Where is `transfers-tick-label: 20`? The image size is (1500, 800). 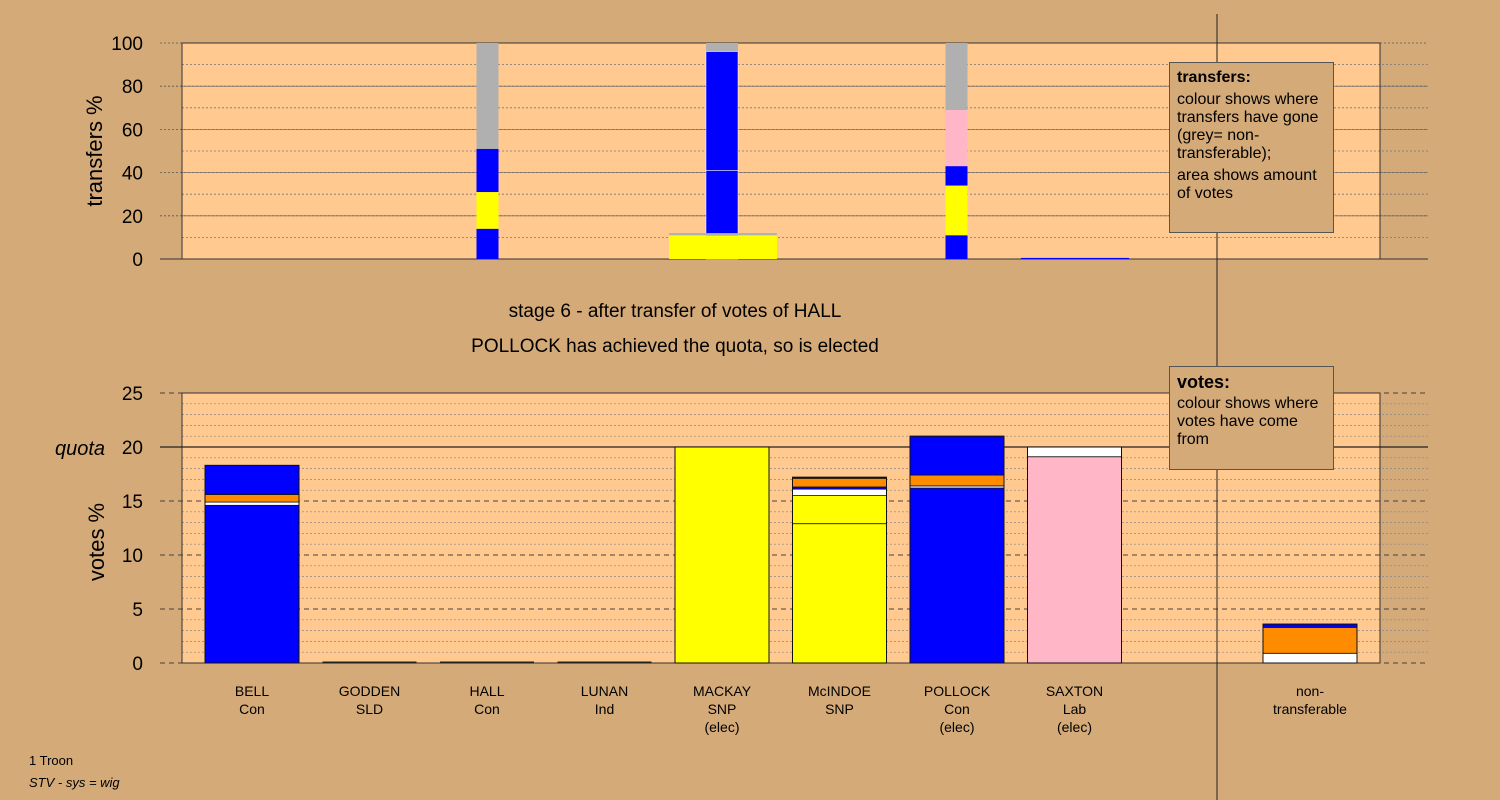 transfers-tick-label: 20 is located at coordinates (132, 217).